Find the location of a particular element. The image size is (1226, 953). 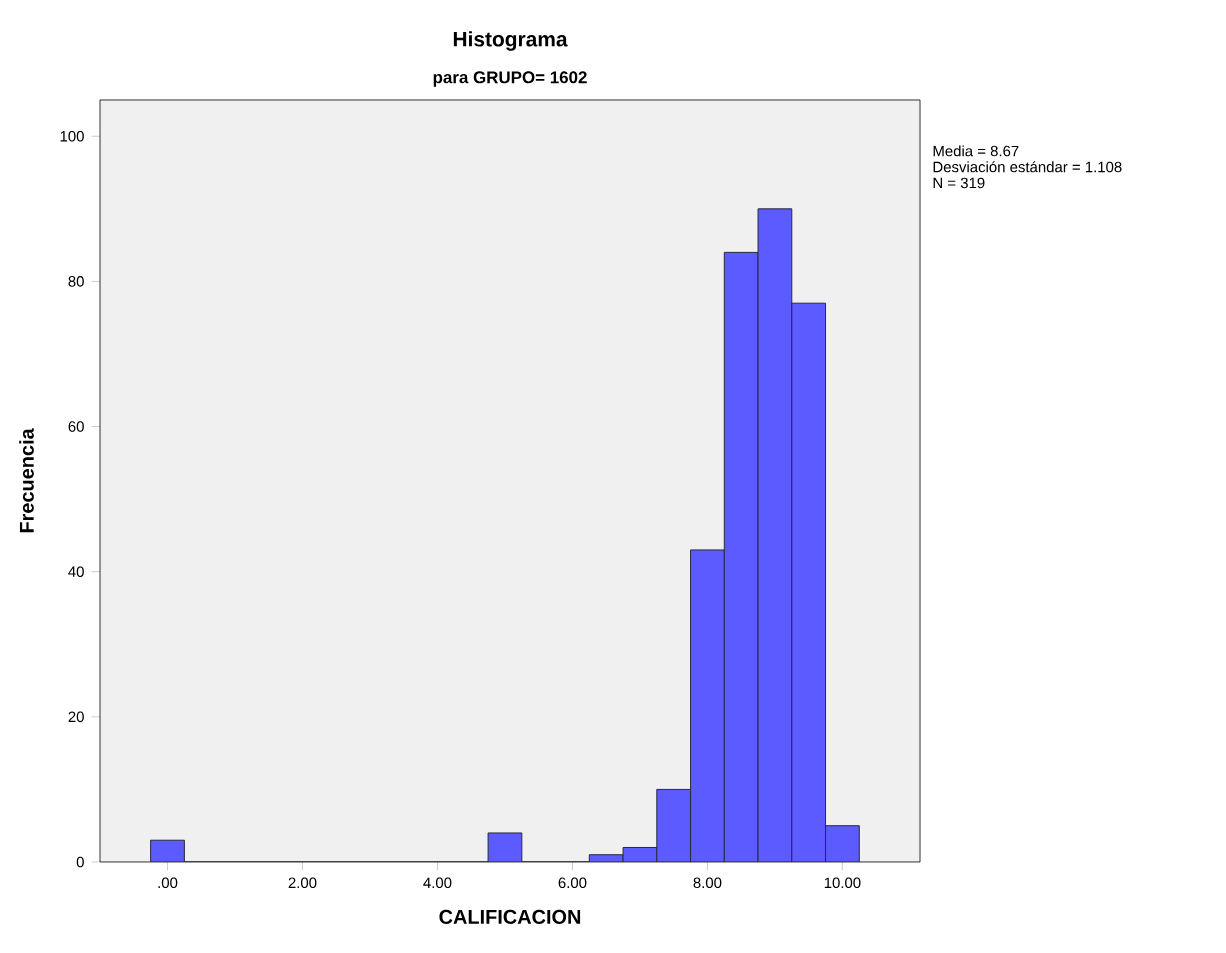

y-tick-label: 60 is located at coordinates (76, 426).